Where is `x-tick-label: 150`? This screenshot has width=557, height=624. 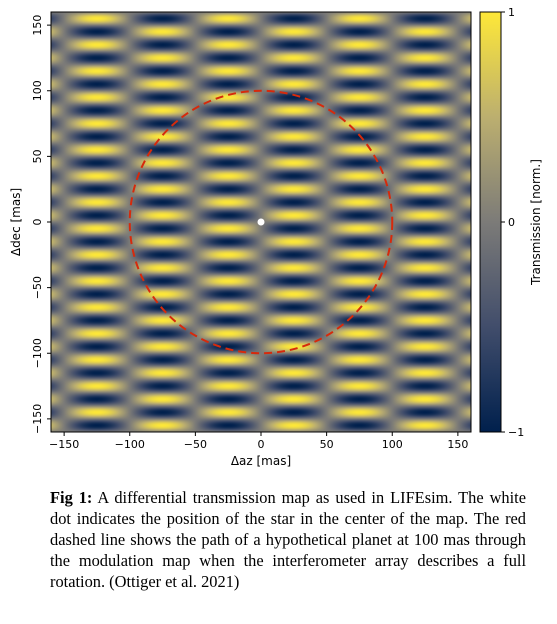 x-tick-label: 150 is located at coordinates (457, 444).